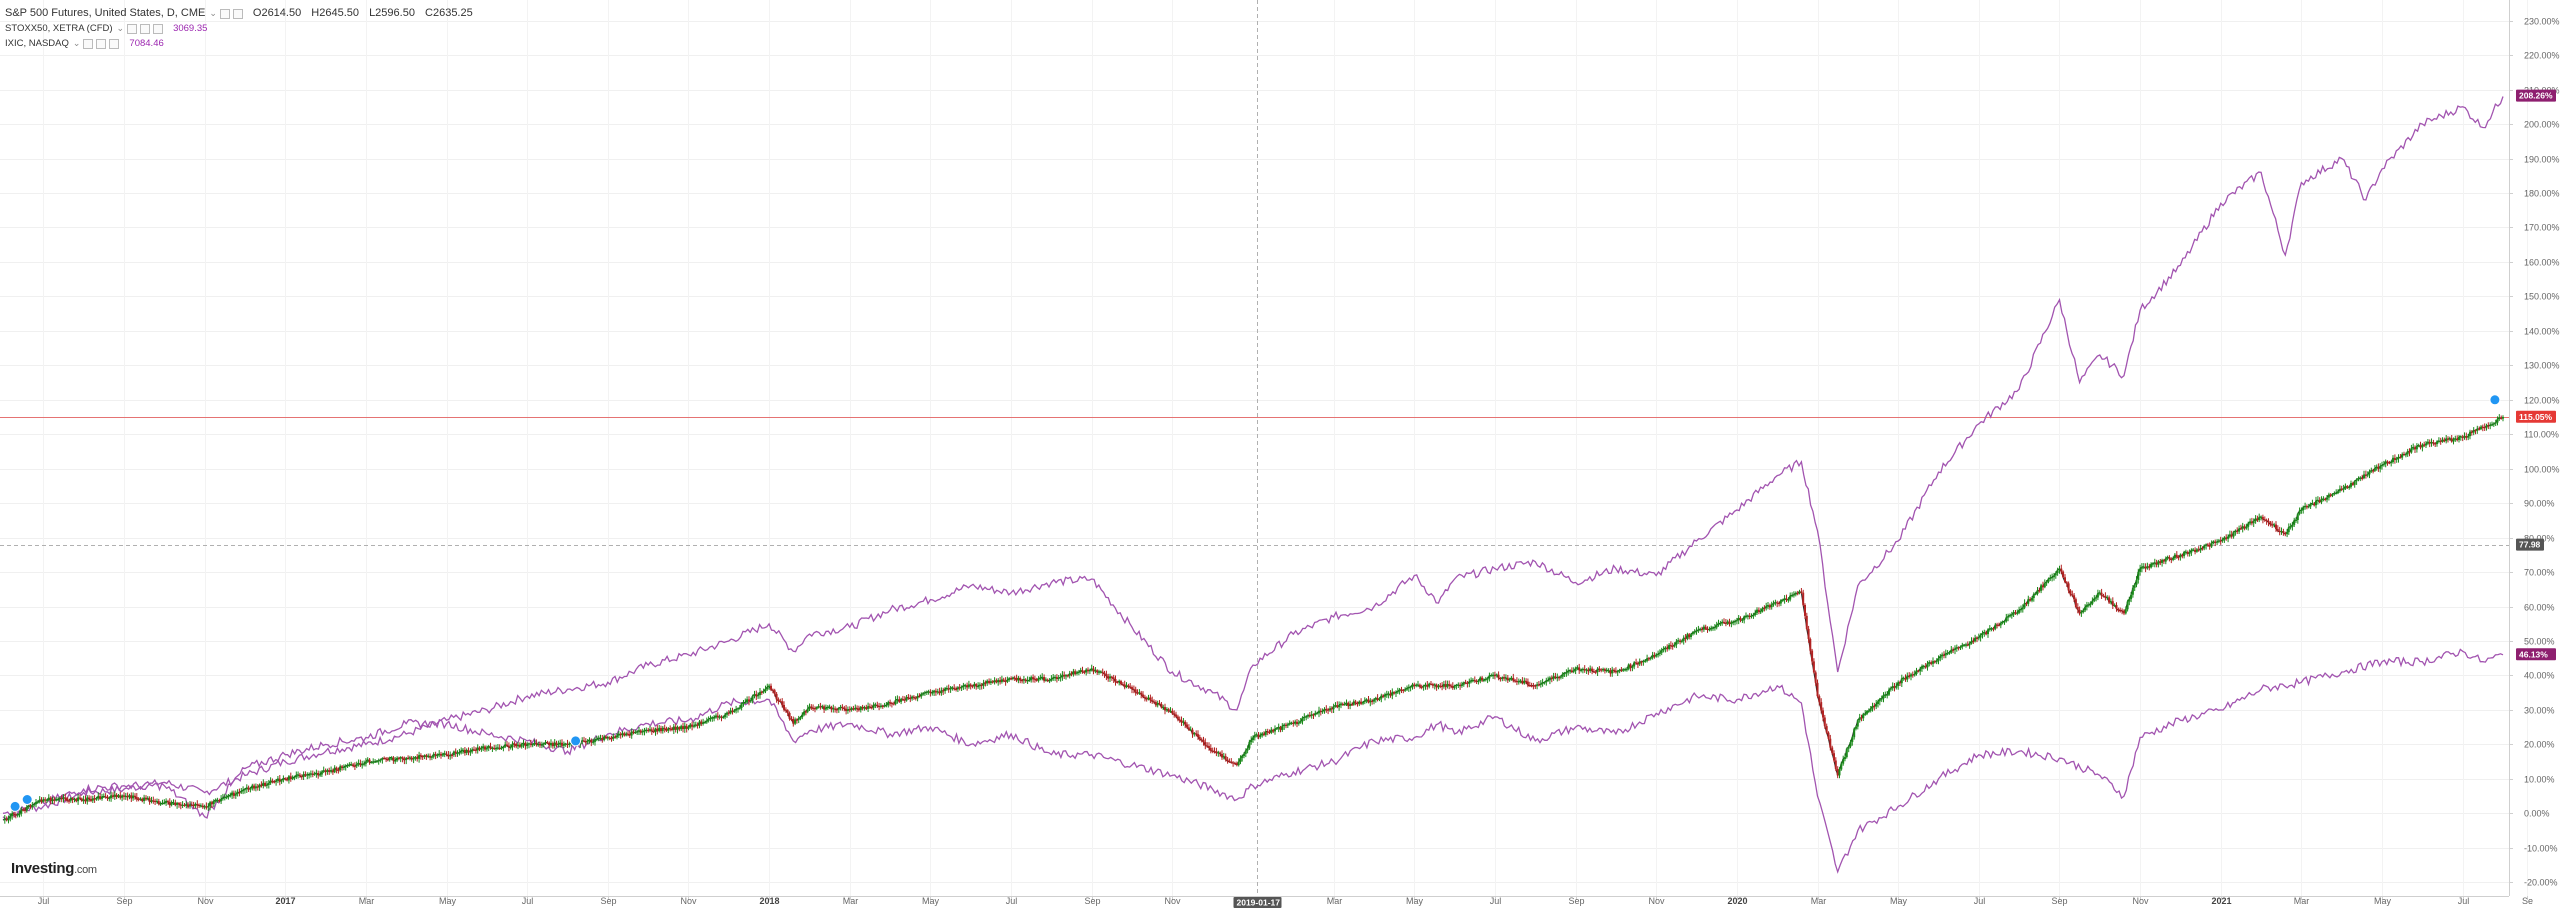  I want to click on stoxx-settings-icon, so click(132, 28).